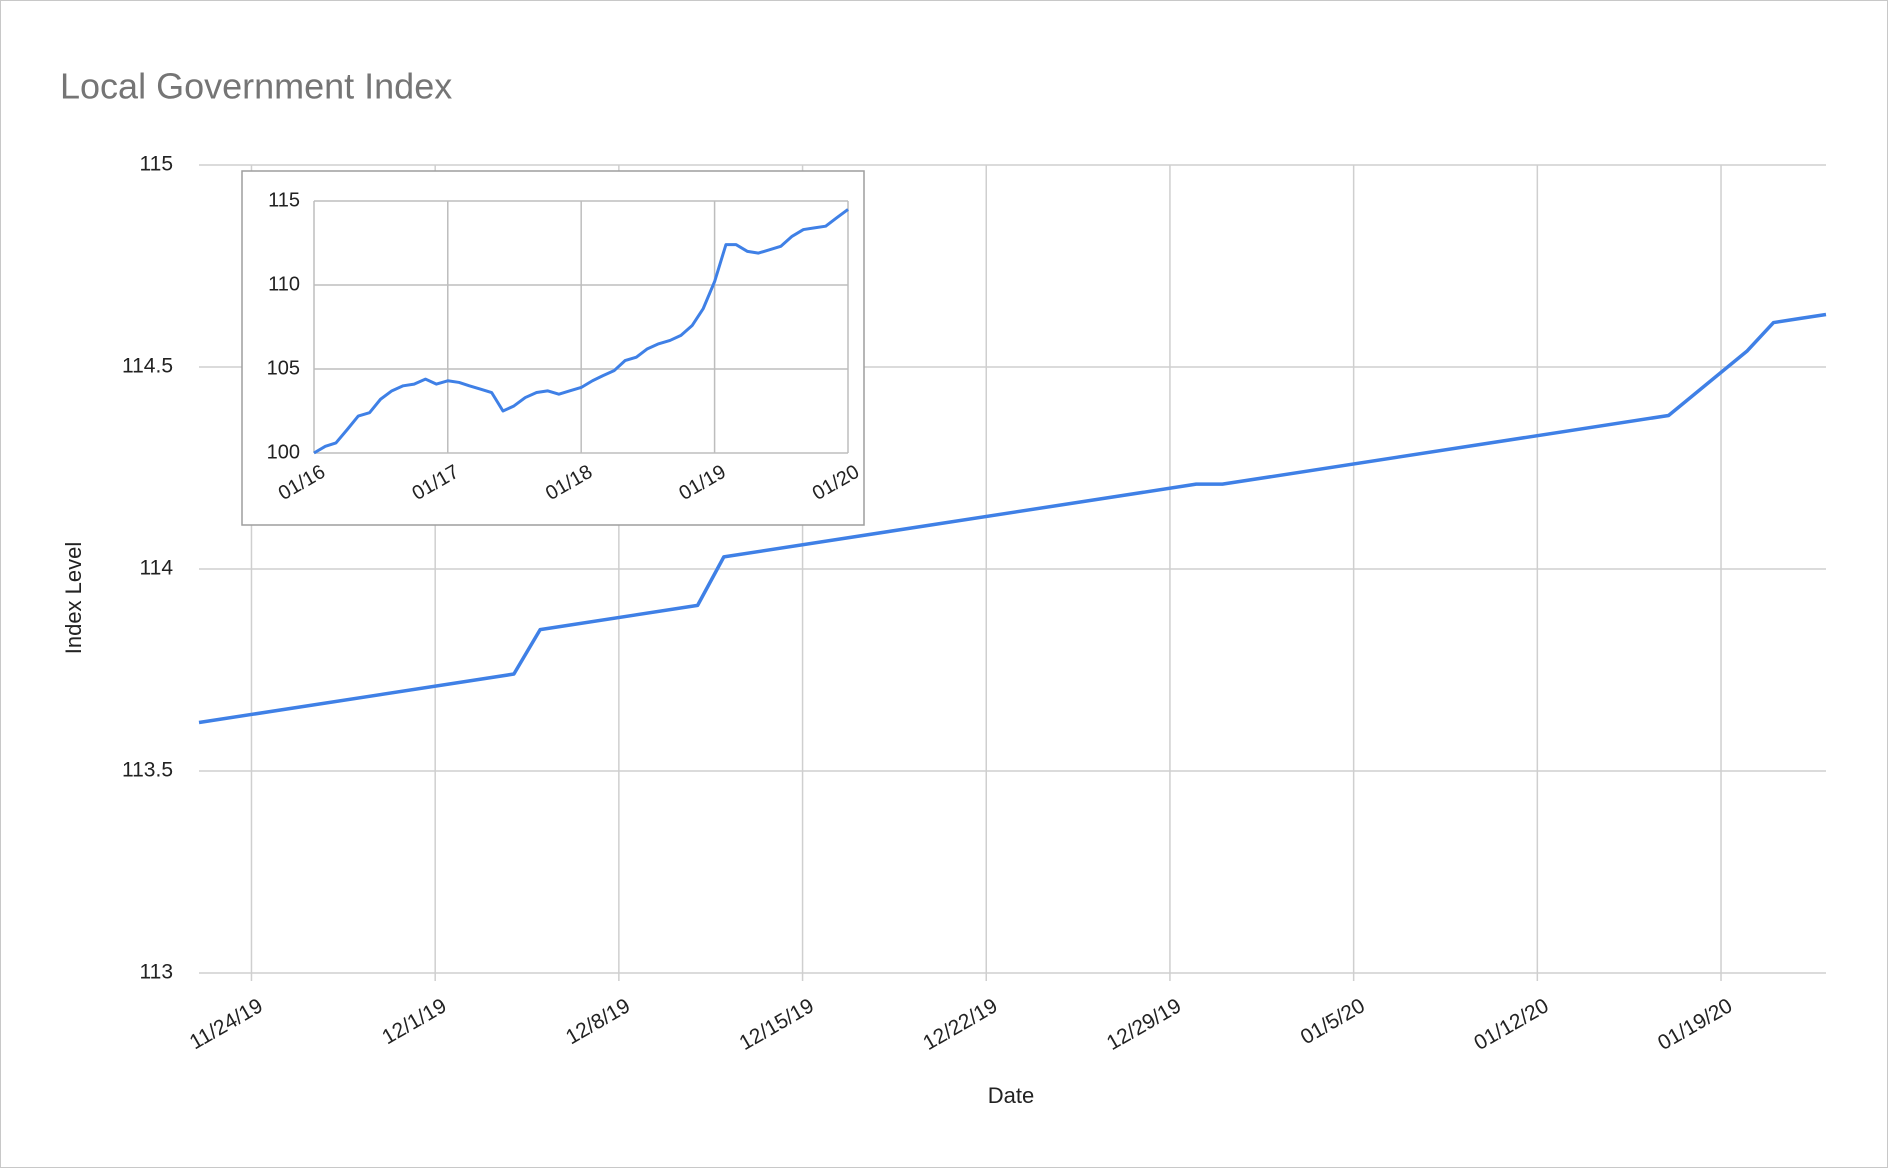 This screenshot has width=1888, height=1168. Describe the element at coordinates (157, 568) in the screenshot. I see `y-tick-label: 114` at that location.